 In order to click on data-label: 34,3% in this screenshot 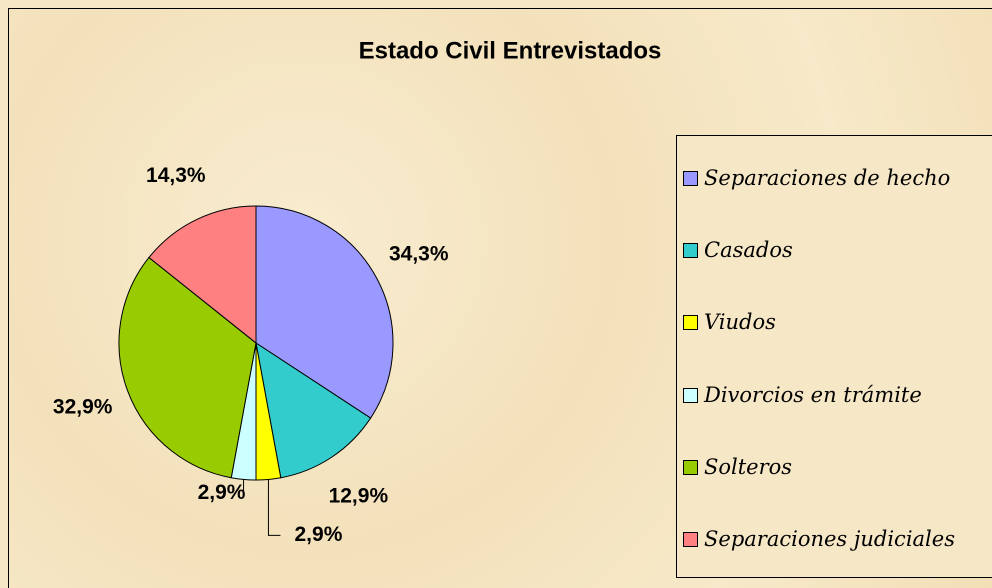, I will do `click(419, 254)`.